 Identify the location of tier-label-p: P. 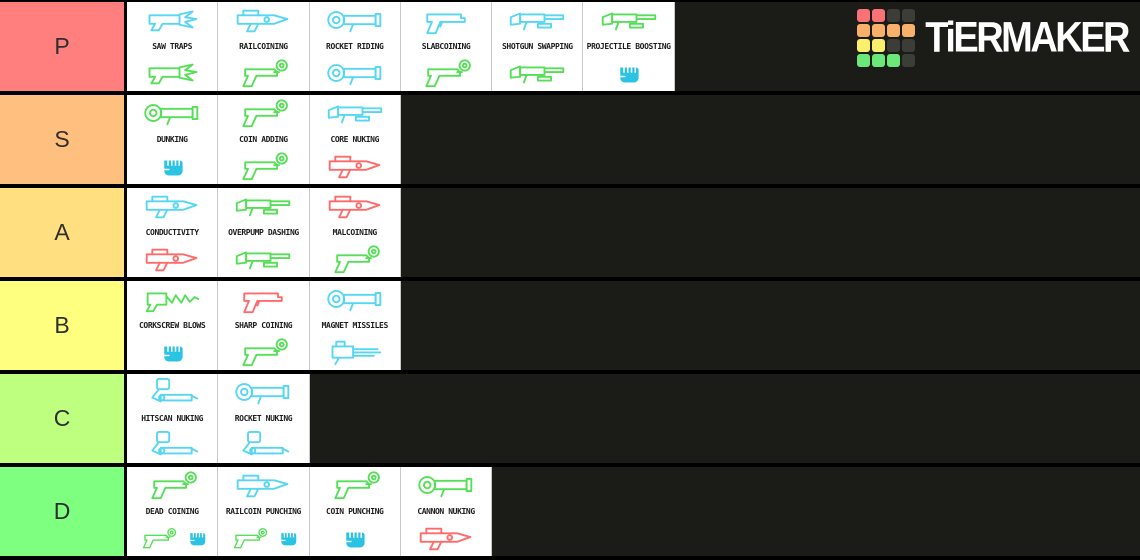
(63, 46).